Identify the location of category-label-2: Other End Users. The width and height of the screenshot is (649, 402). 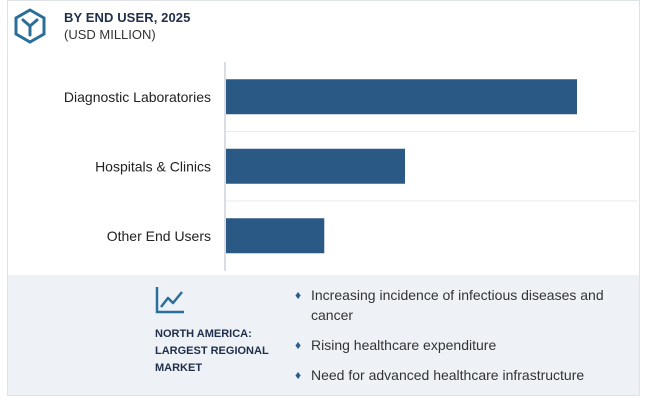
(159, 236).